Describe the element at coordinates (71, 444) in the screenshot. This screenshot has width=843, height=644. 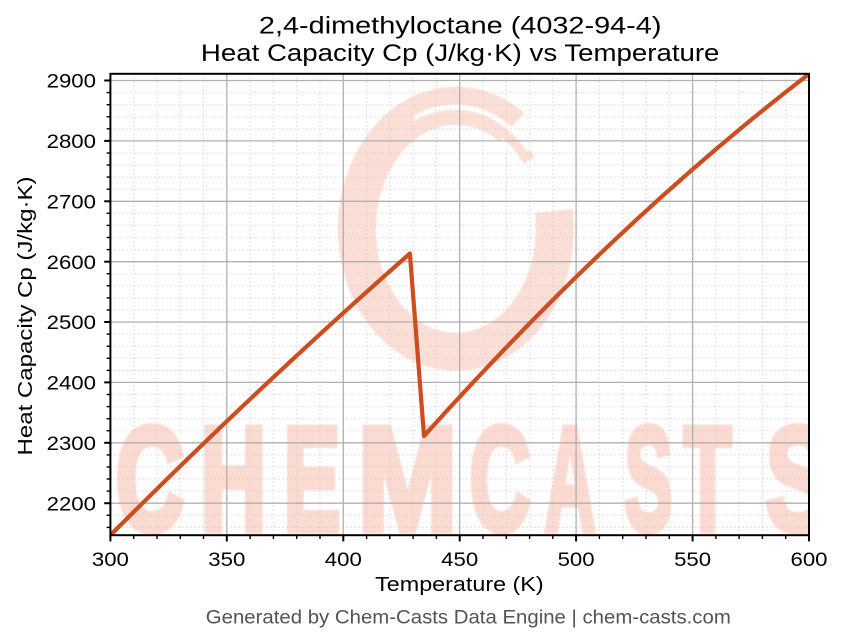
I see `svg-text: 2300` at that location.